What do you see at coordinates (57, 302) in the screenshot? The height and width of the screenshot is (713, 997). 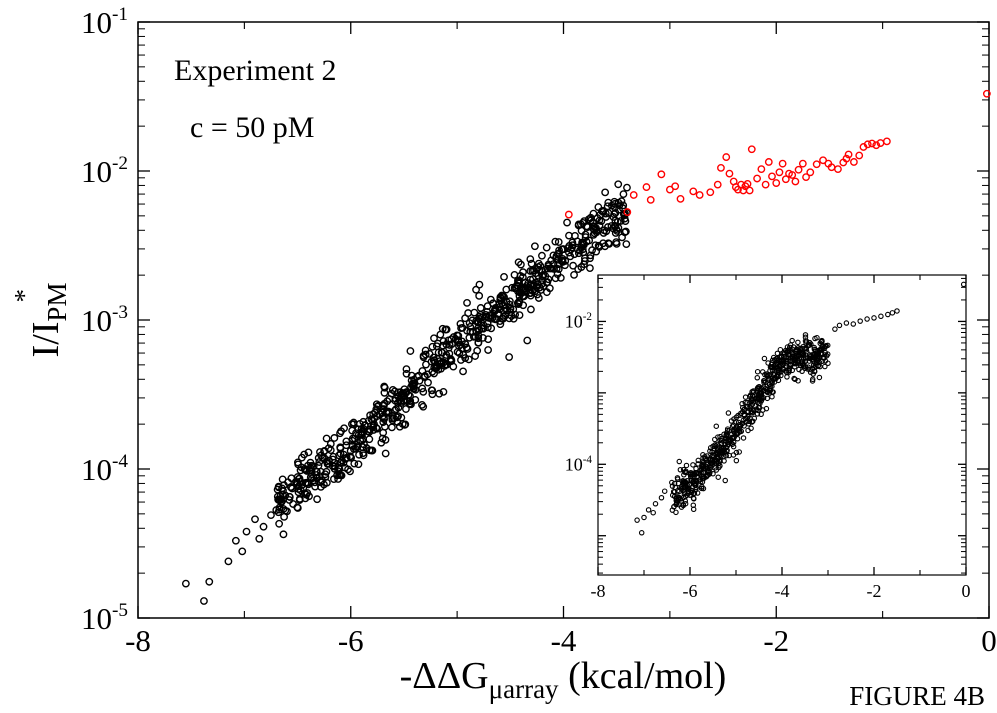 I see `y-label-sub: PM` at bounding box center [57, 302].